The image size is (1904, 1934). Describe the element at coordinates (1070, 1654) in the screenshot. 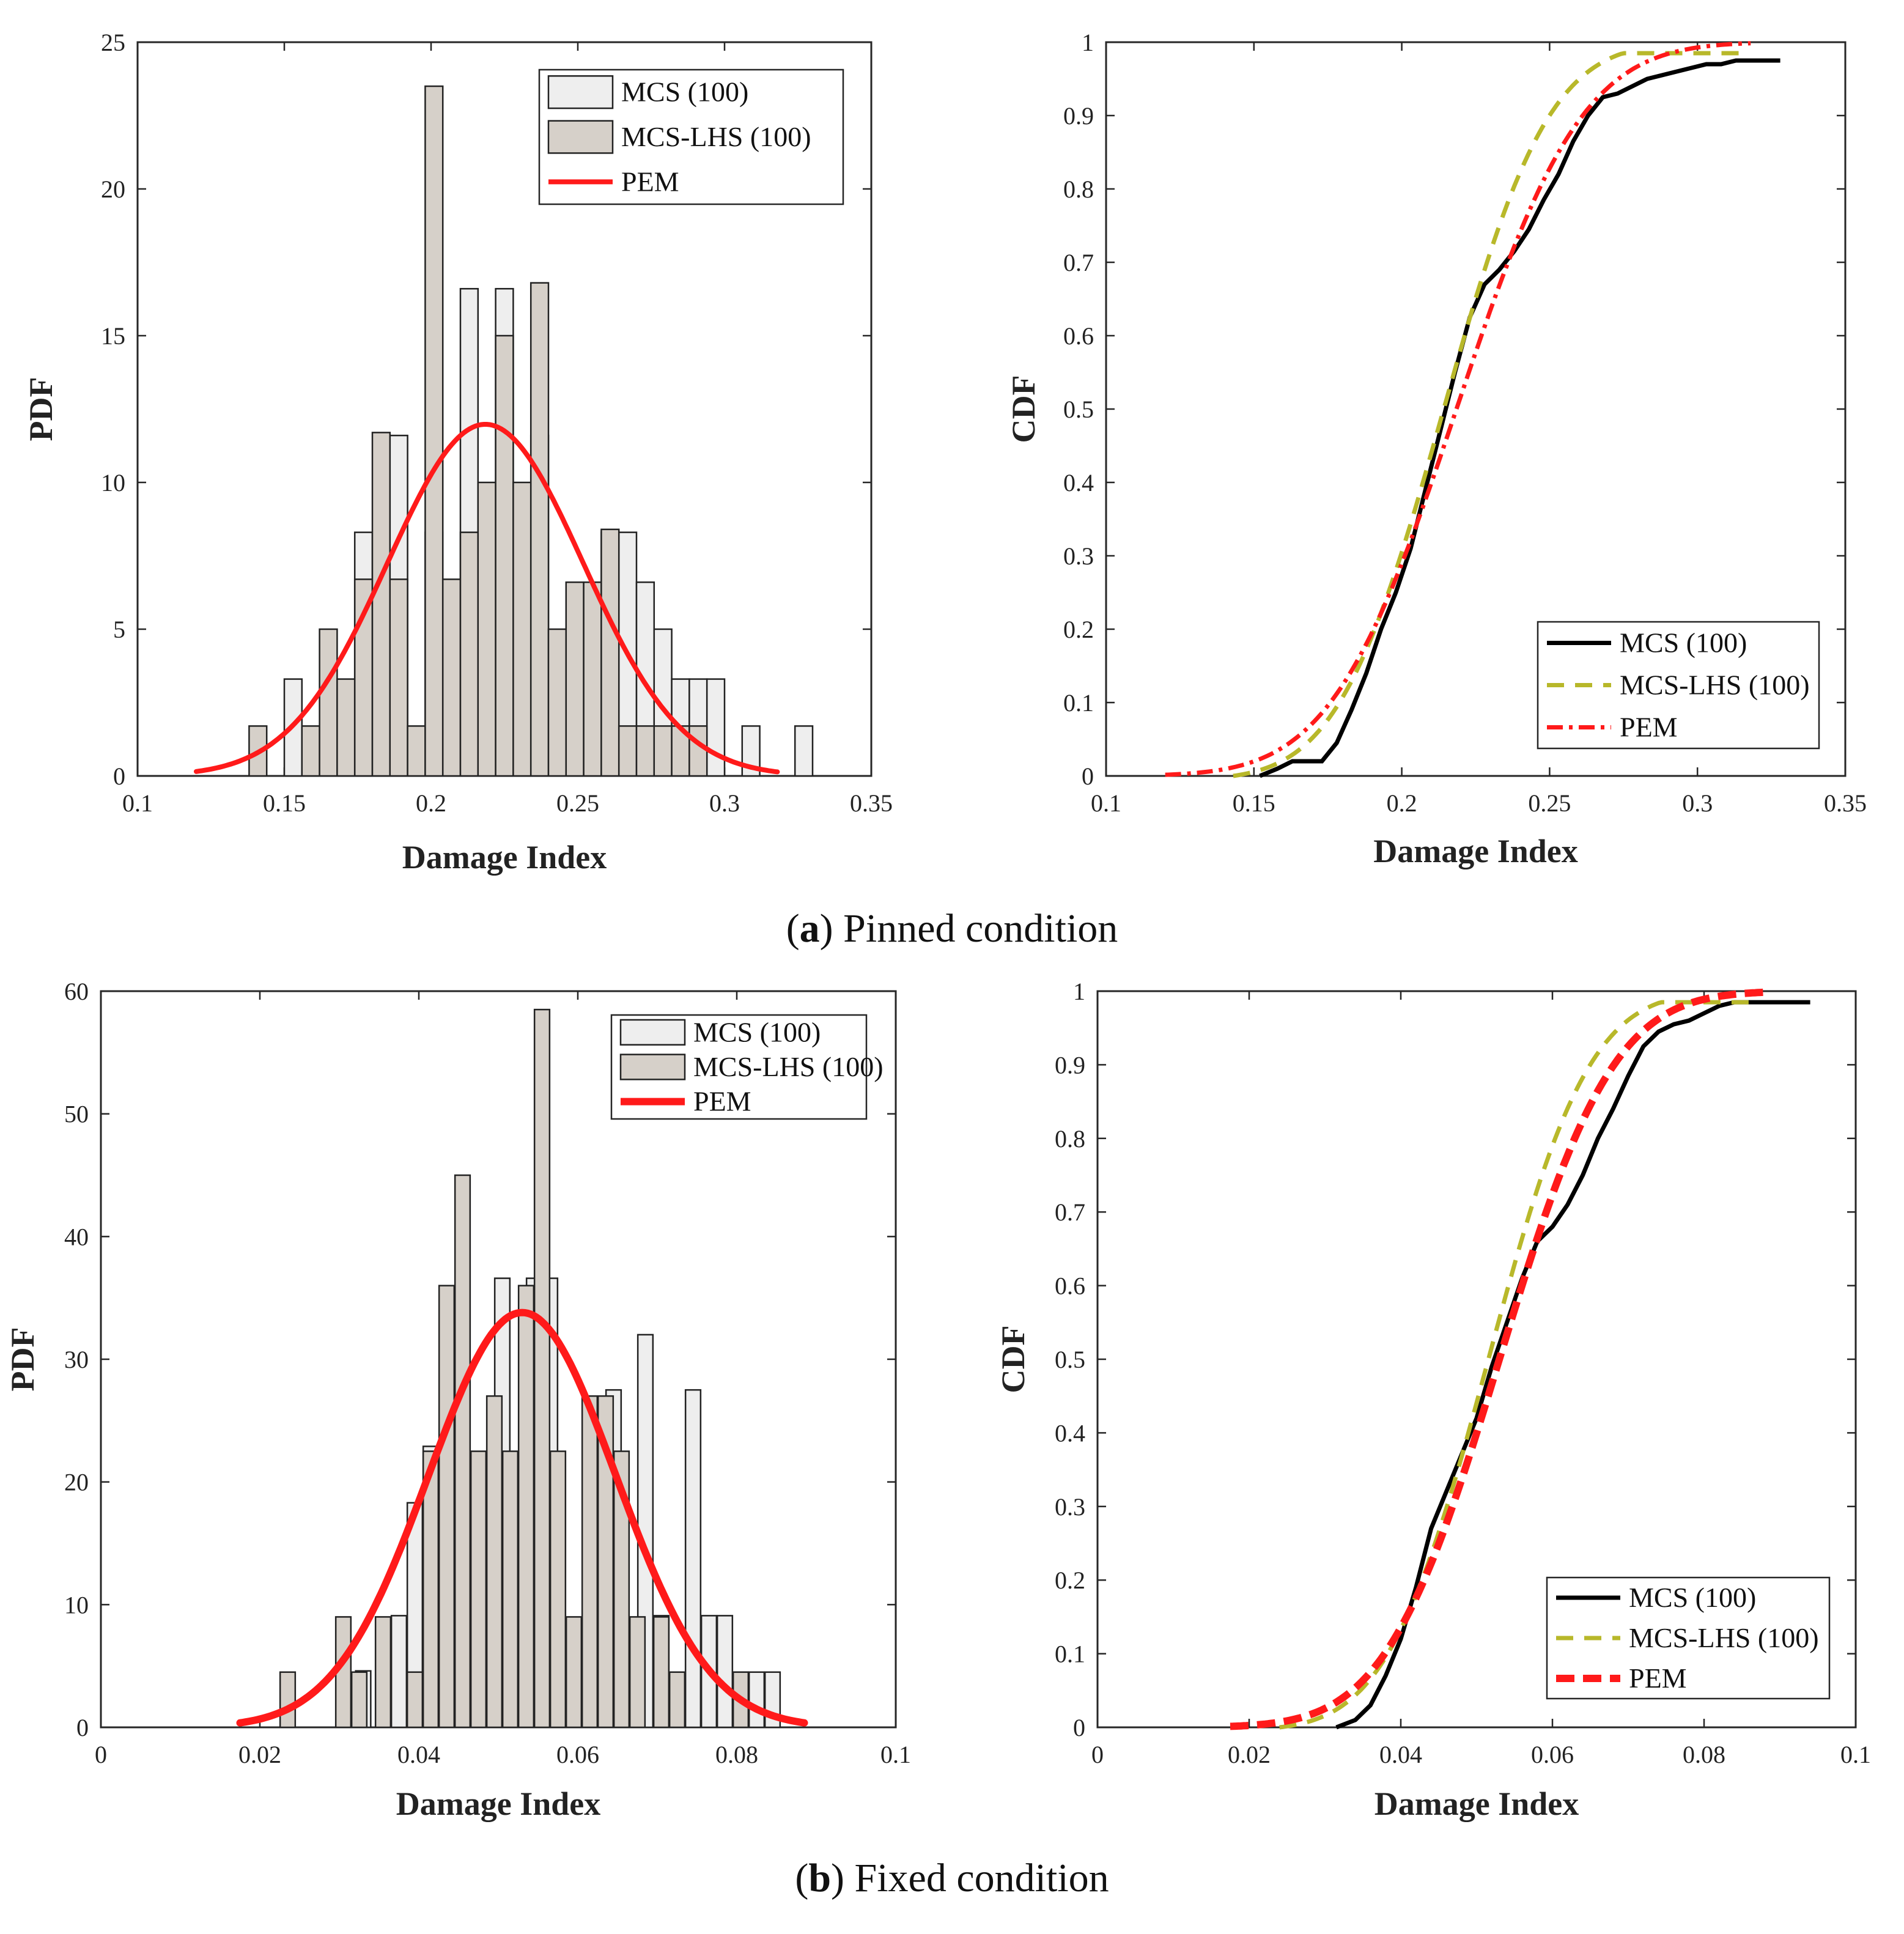

I see `b-cdf-ytick-label: 0.1` at that location.